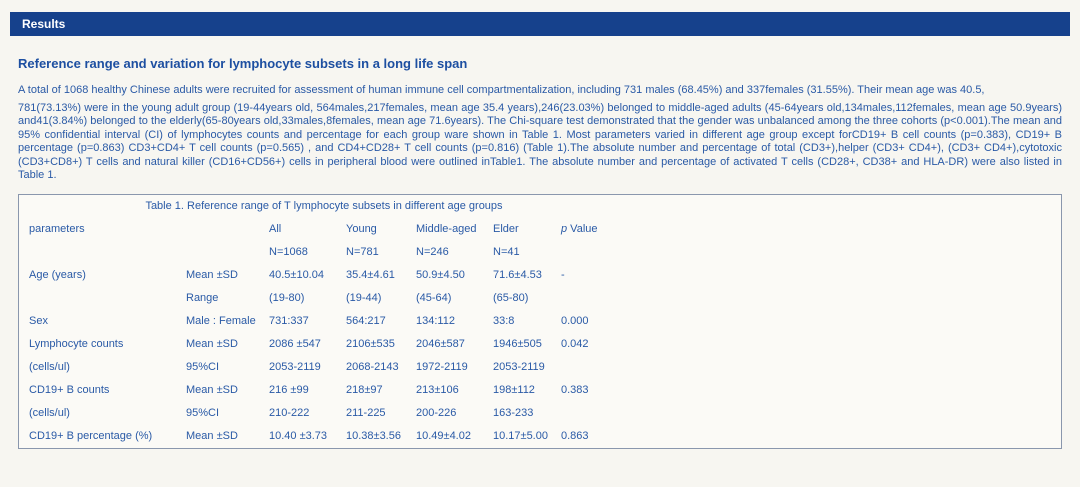 The height and width of the screenshot is (487, 1080). What do you see at coordinates (372, 366) in the screenshot?
I see `table-cell: 2068-2143` at bounding box center [372, 366].